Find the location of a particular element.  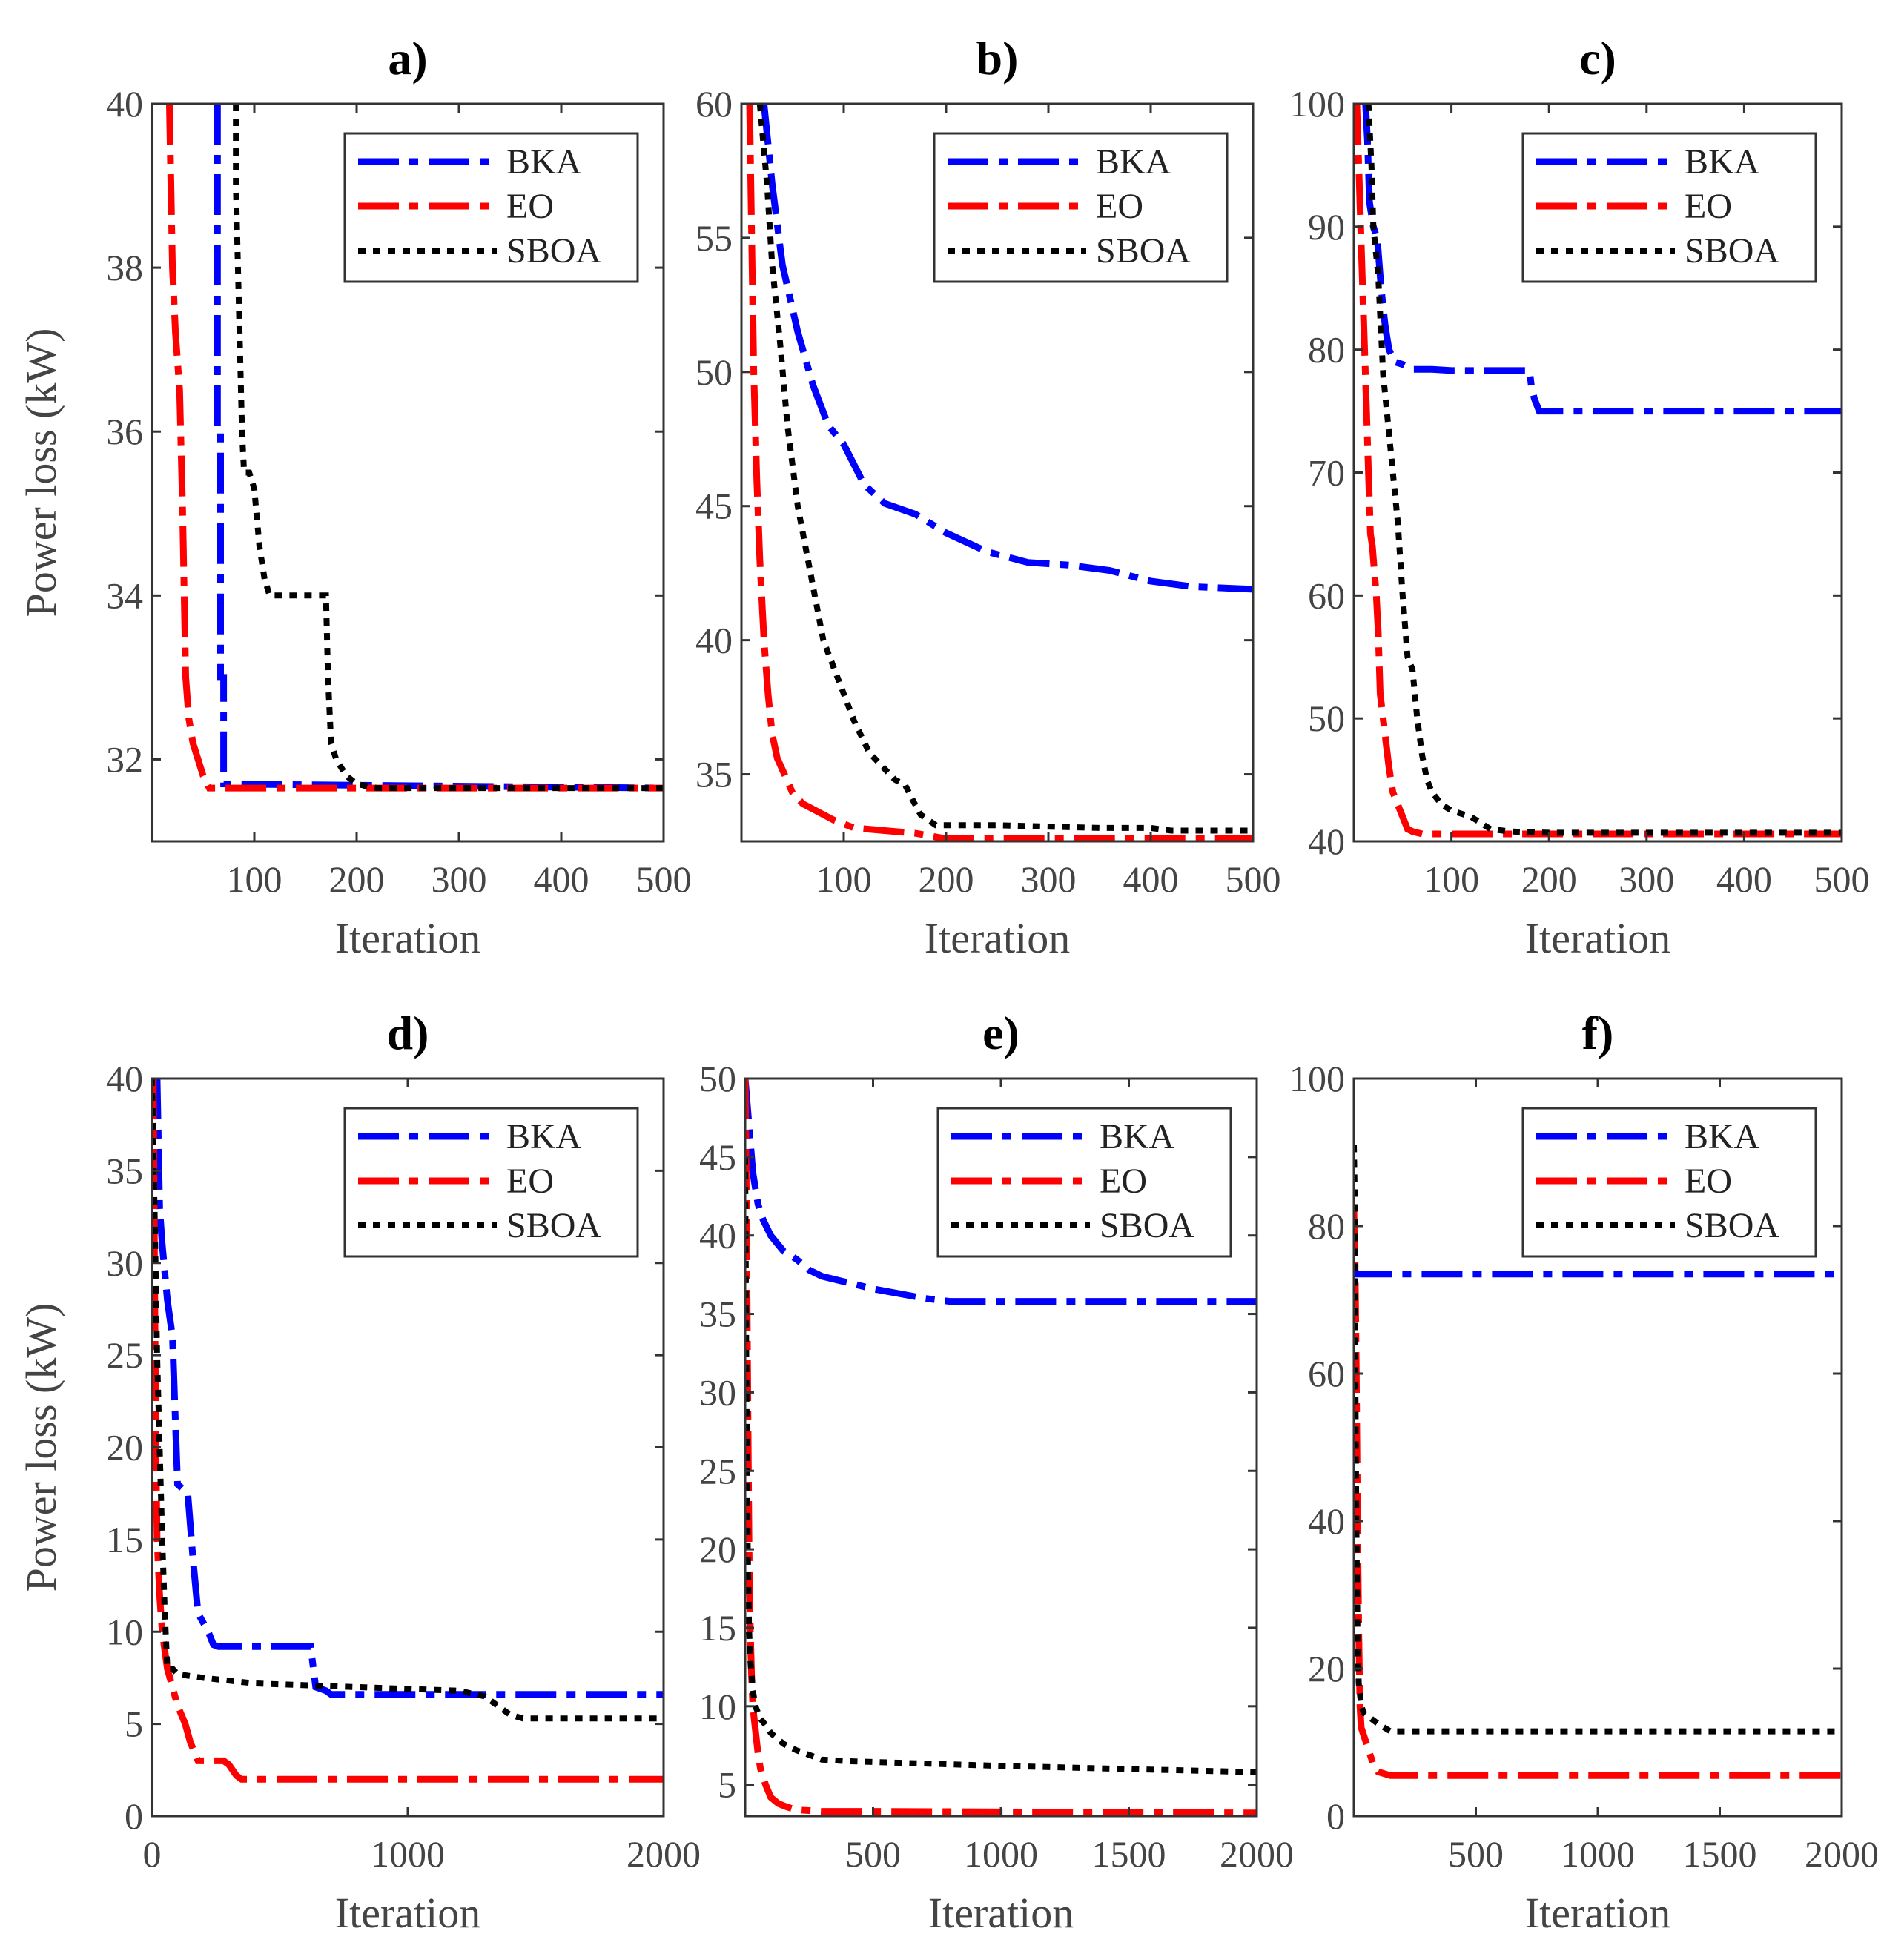

y-tick-label: 10 is located at coordinates (124, 1631).